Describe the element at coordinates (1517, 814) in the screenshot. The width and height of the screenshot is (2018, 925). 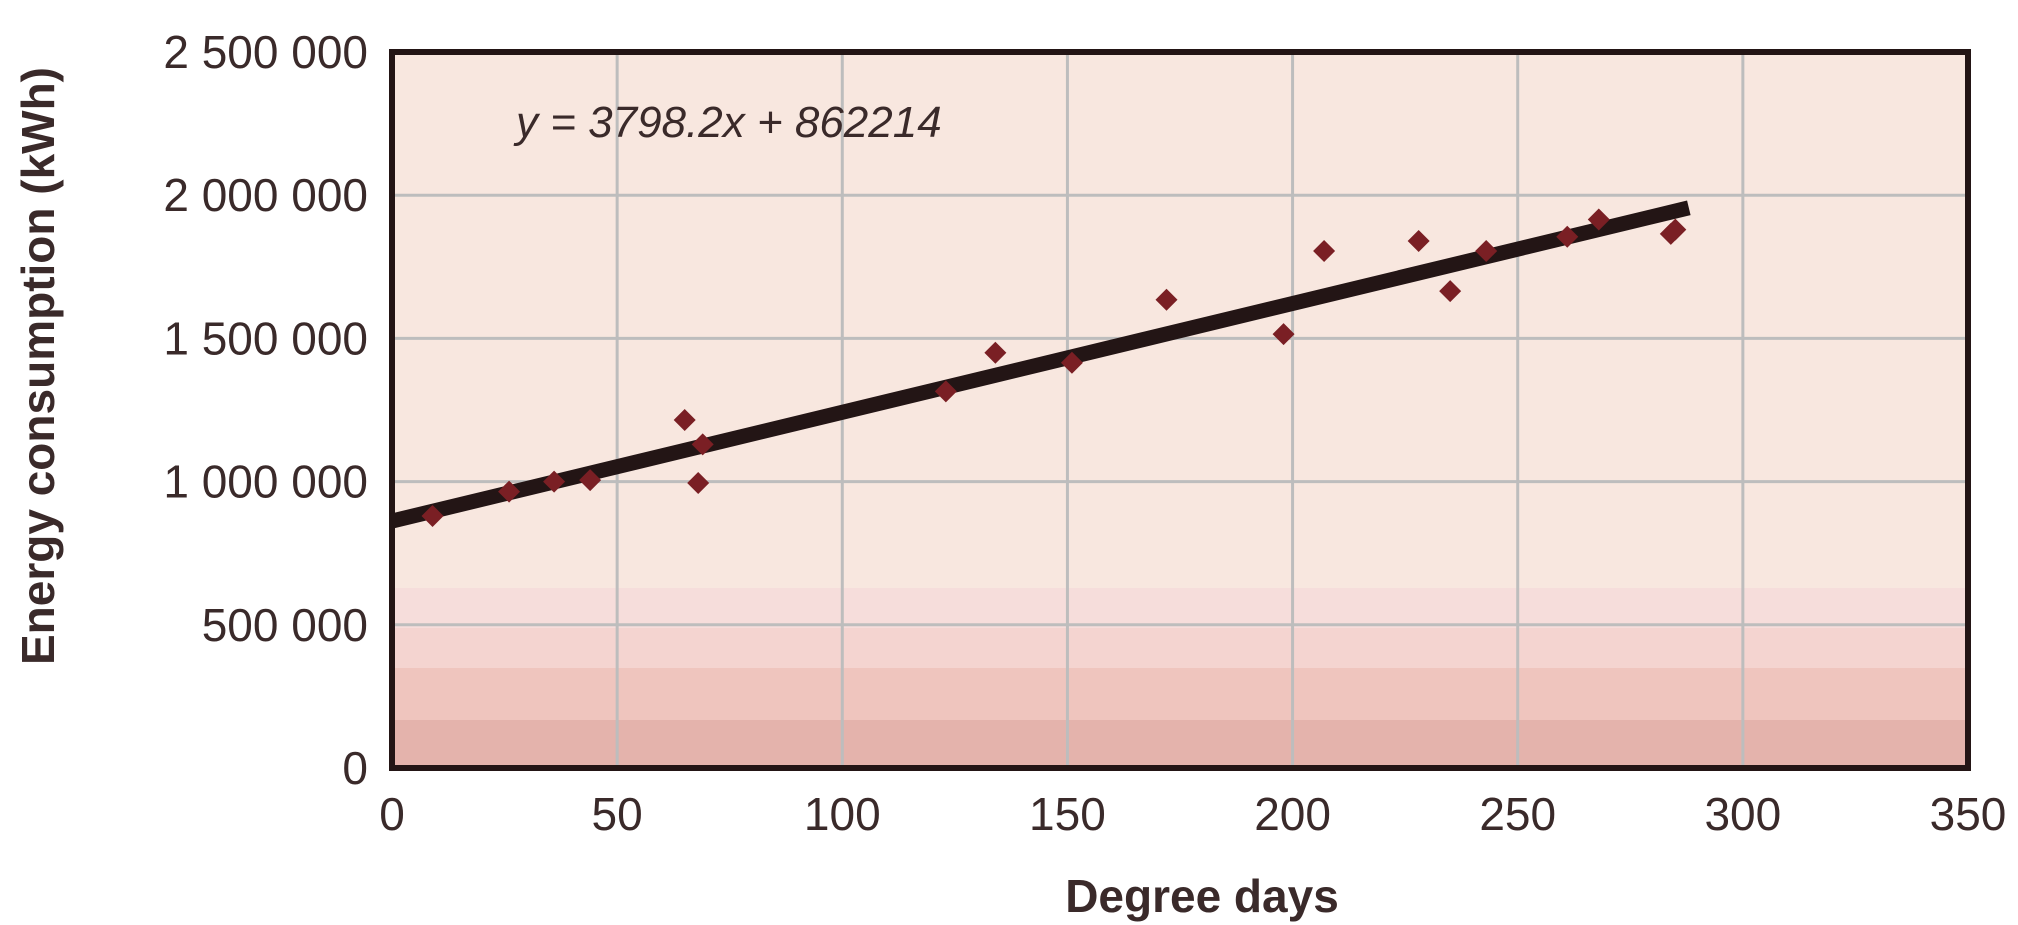
I see `x-tick-label: 250` at that location.